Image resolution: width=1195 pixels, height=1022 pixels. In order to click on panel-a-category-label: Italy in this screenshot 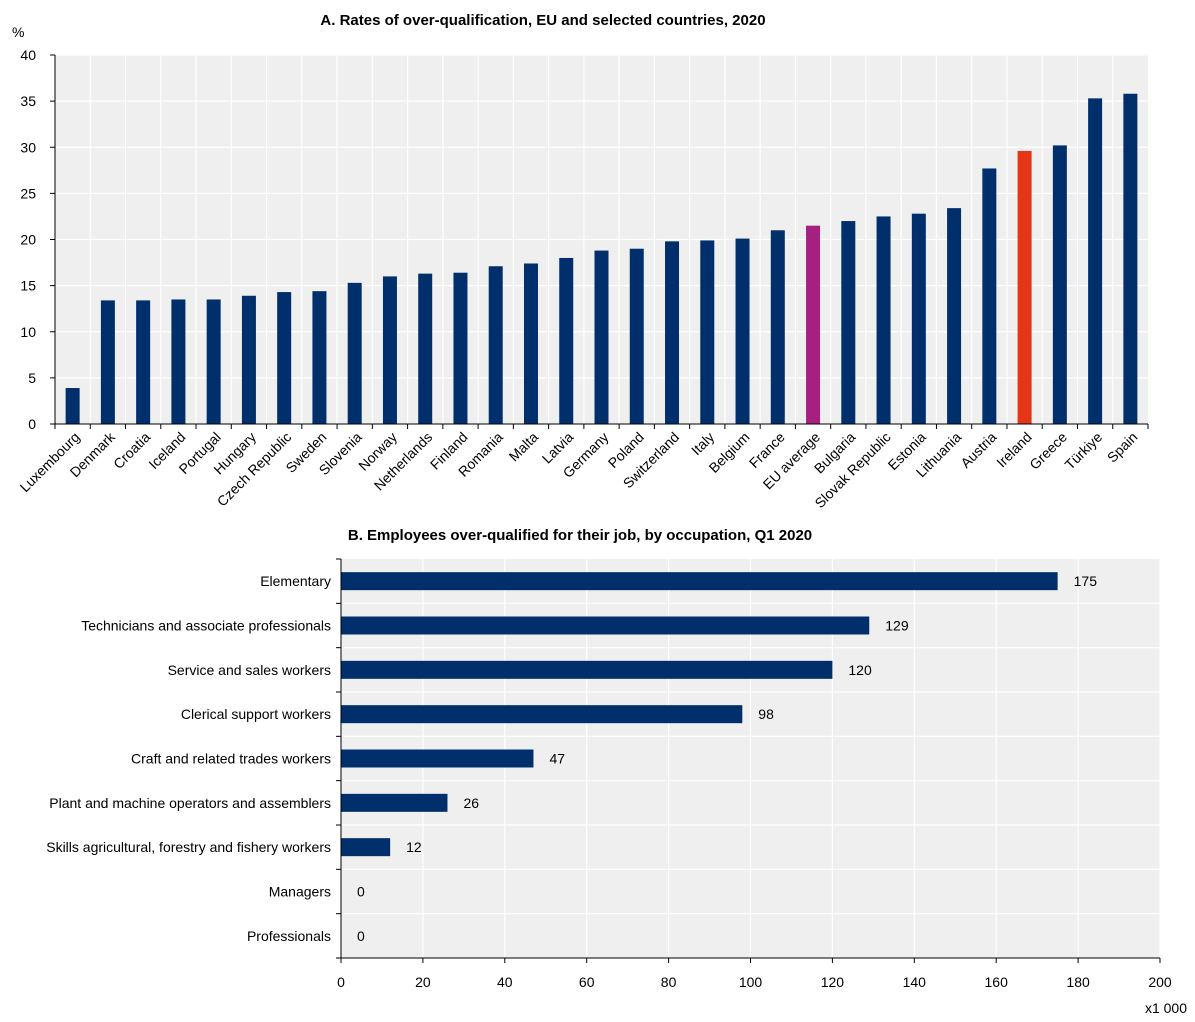, I will do `click(702, 443)`.